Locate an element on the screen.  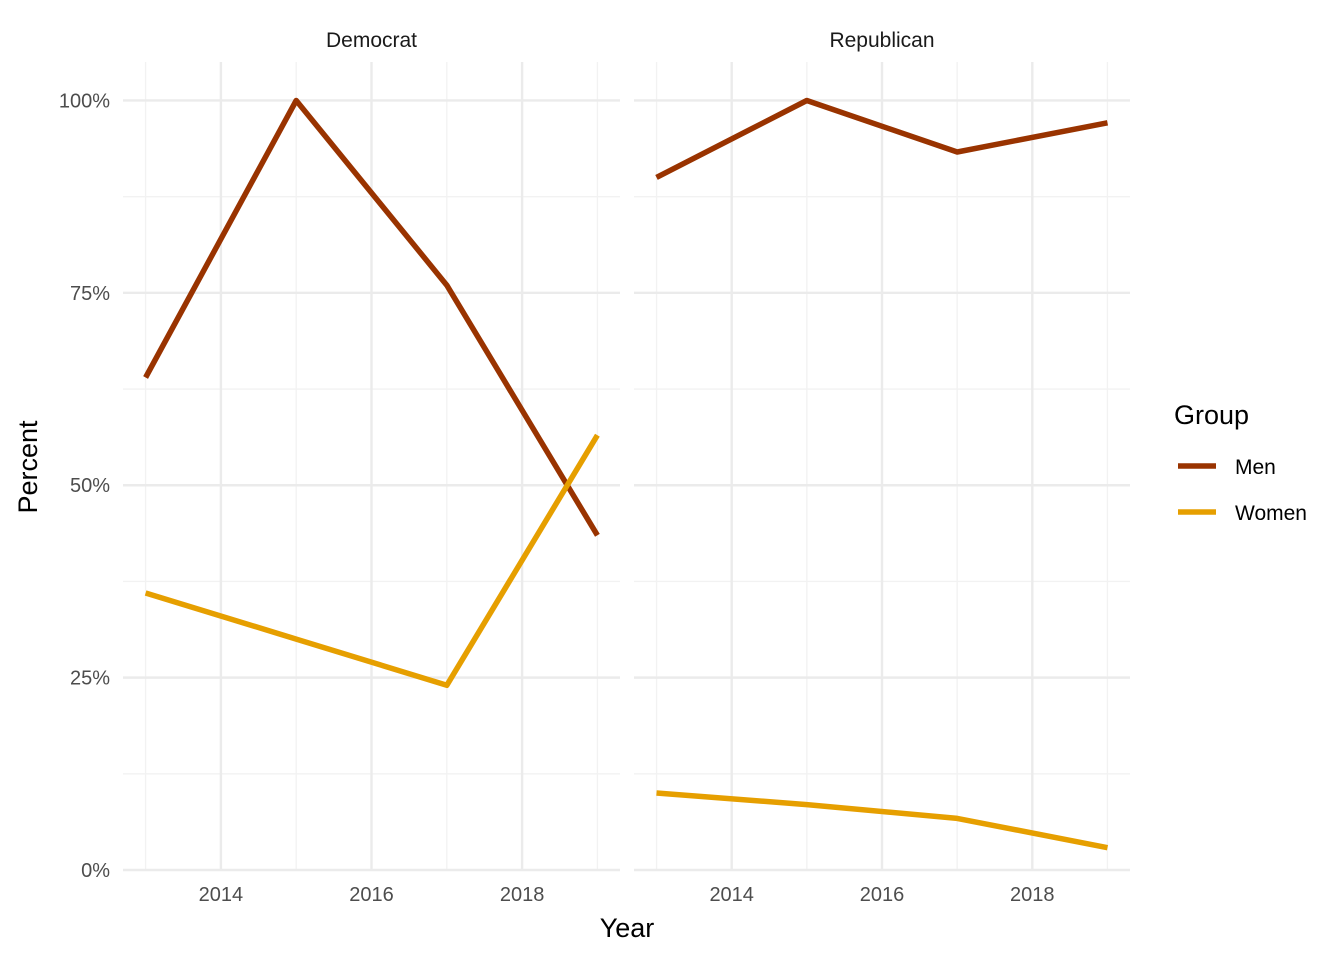
y-axis: 0% 25% 50% 75% 100% is located at coordinates (84, 486).